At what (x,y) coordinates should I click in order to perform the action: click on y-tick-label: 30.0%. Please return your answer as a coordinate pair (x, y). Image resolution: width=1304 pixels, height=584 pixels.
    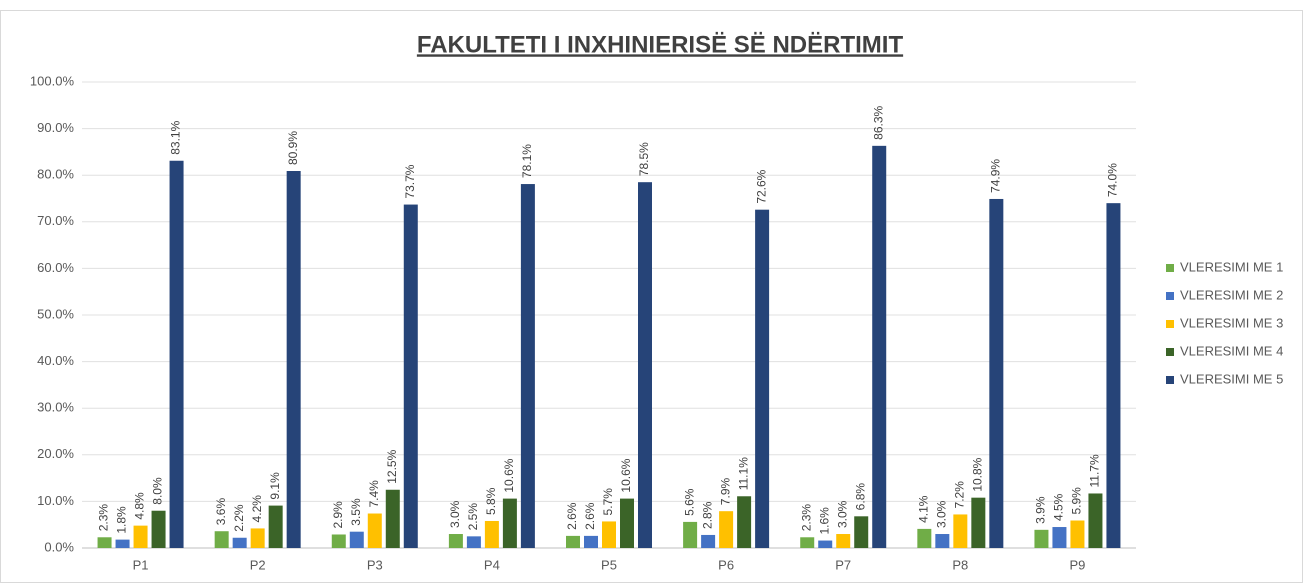
    Looking at the image, I should click on (55, 407).